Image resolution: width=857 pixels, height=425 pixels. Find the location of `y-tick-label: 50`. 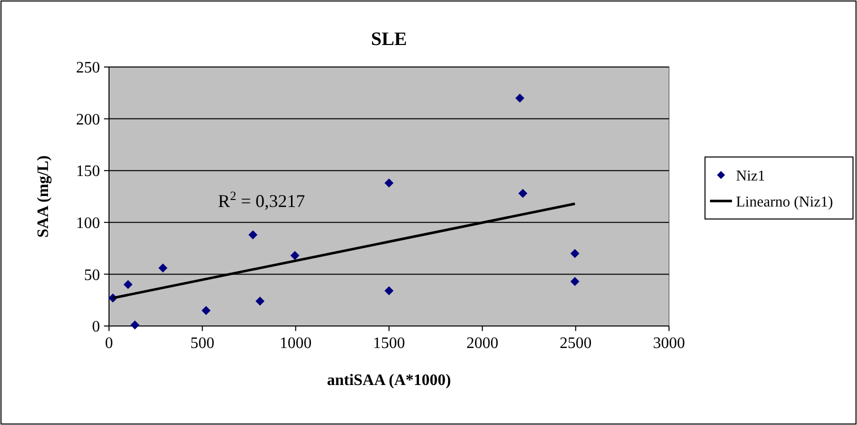

y-tick-label: 50 is located at coordinates (92, 275).